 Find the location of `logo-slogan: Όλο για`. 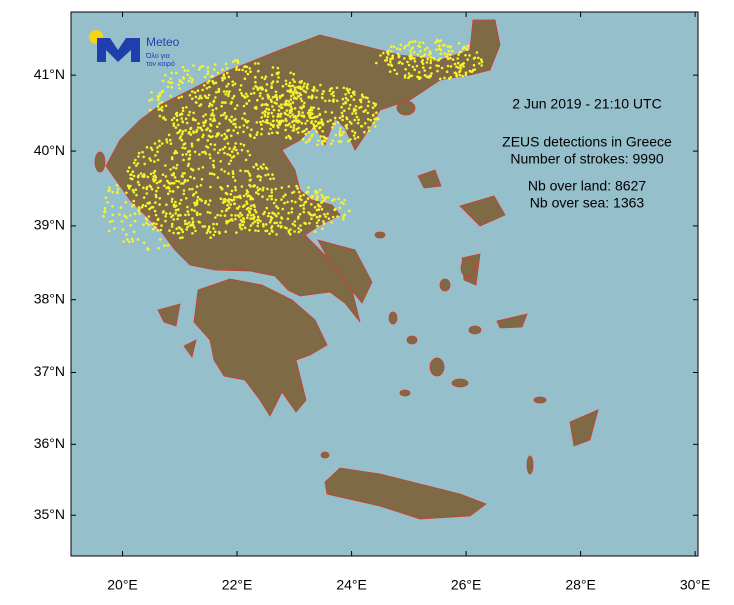

logo-slogan: Όλο για is located at coordinates (157, 56).